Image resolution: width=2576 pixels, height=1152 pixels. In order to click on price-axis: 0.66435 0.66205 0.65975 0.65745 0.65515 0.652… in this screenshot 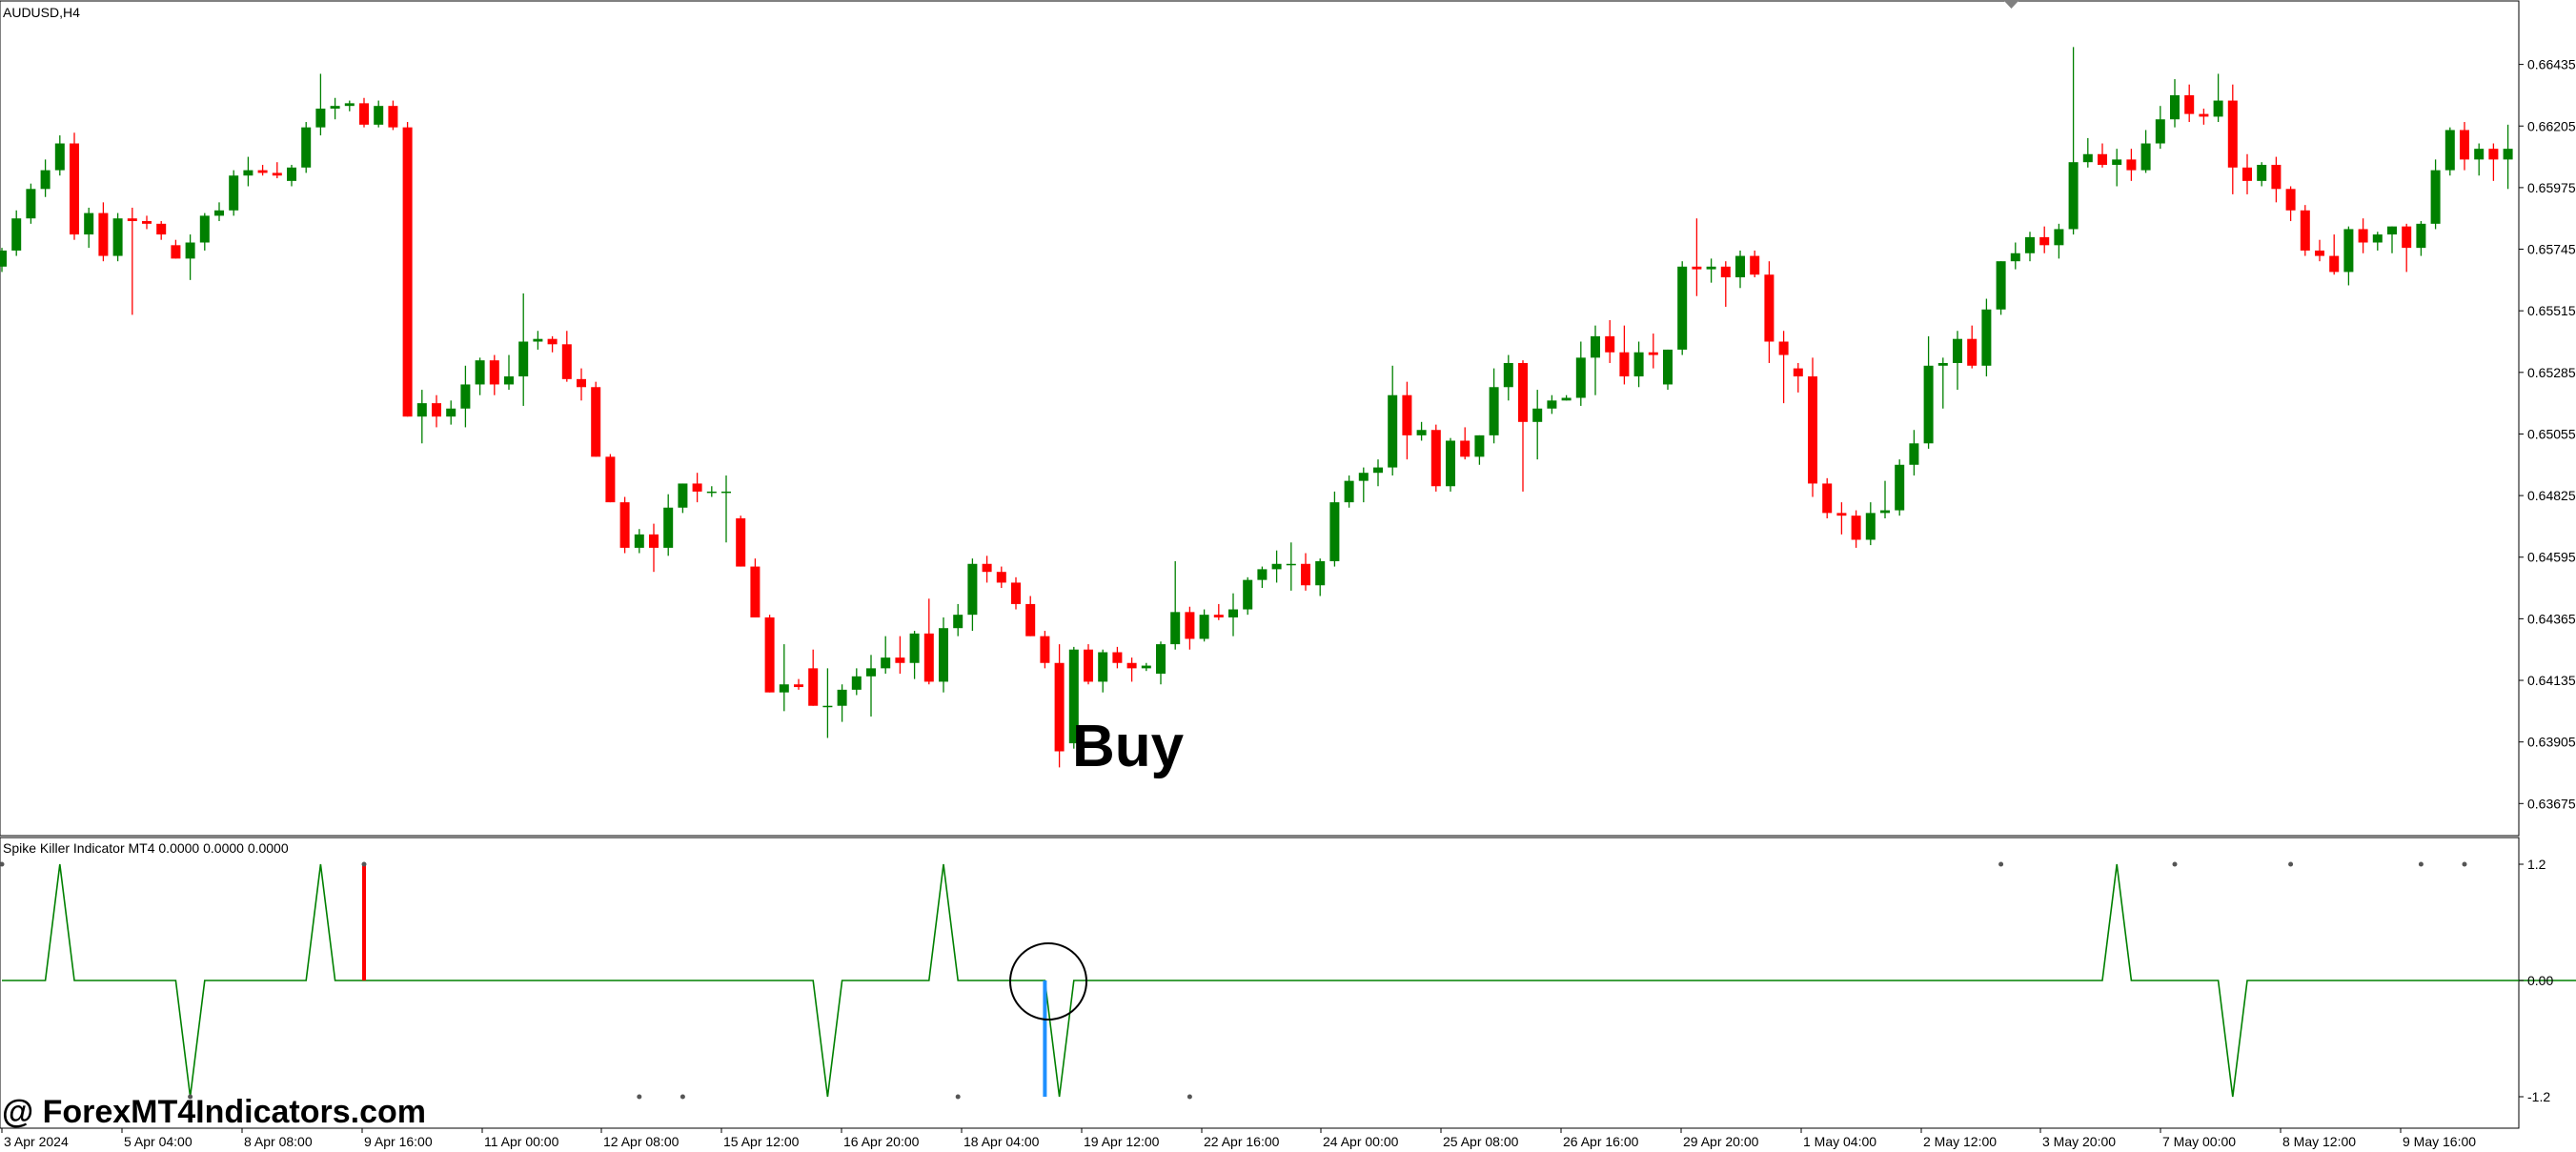, I will do `click(2547, 434)`.